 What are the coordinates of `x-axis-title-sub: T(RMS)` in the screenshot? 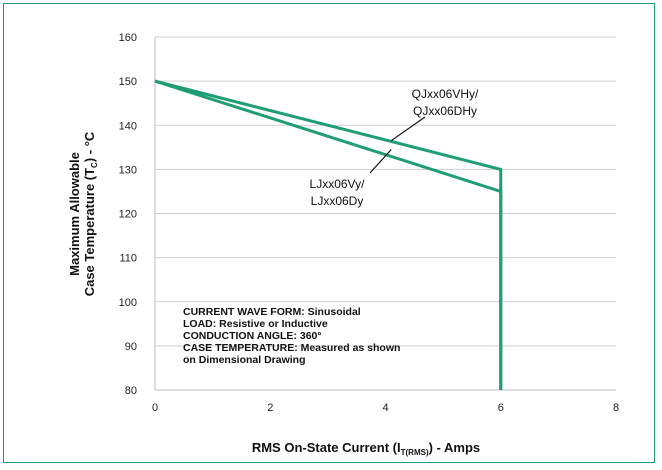 It's located at (415, 452).